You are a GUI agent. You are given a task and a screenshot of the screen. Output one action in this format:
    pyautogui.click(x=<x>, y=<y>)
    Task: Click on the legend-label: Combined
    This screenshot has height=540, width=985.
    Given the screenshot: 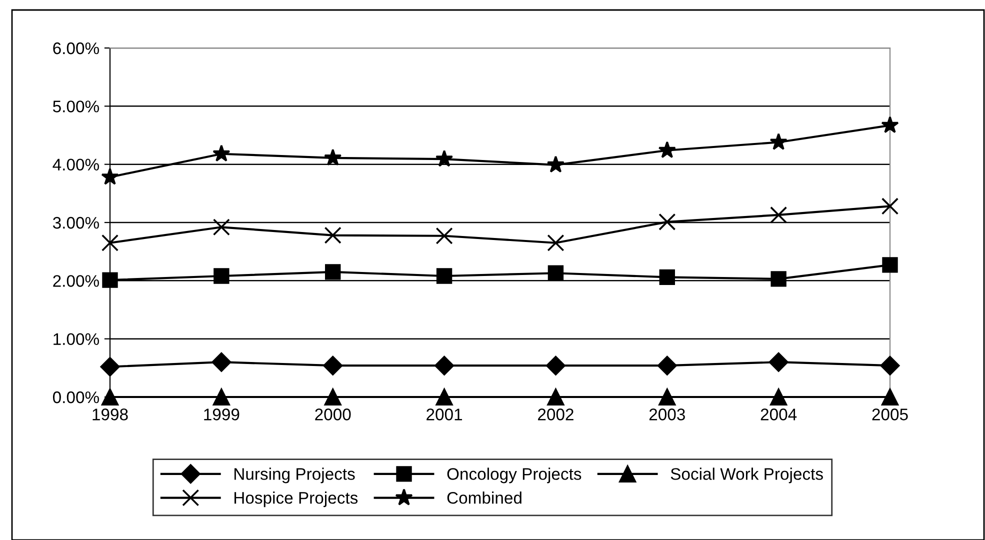 What is the action you would take?
    pyautogui.click(x=484, y=498)
    